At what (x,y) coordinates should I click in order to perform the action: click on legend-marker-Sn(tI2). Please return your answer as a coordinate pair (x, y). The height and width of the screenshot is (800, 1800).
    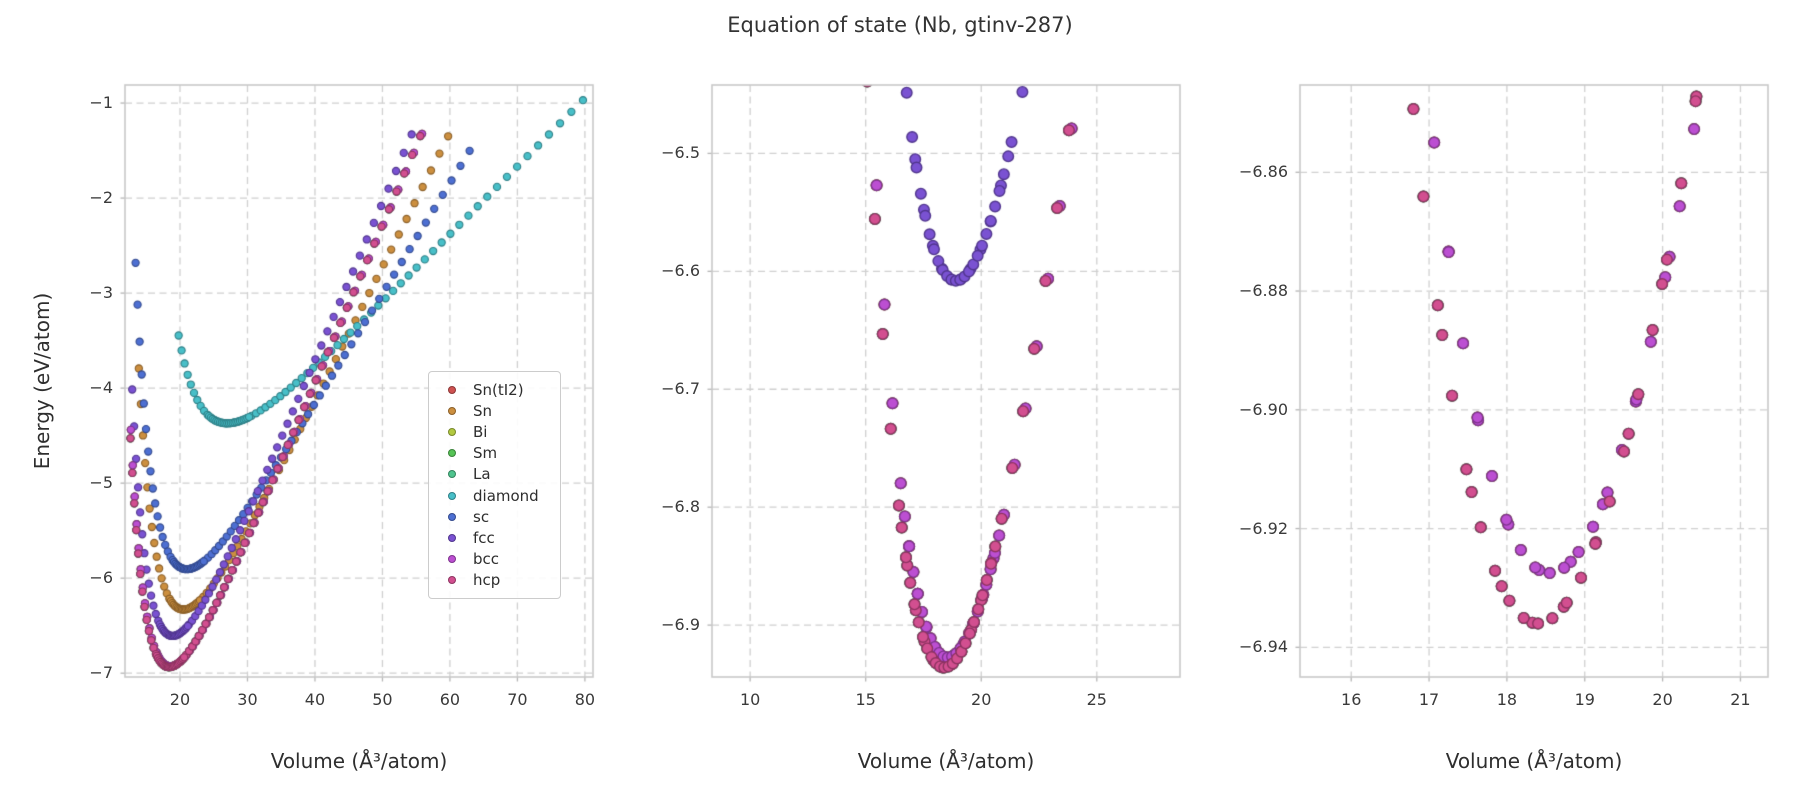
    Looking at the image, I should click on (452, 389).